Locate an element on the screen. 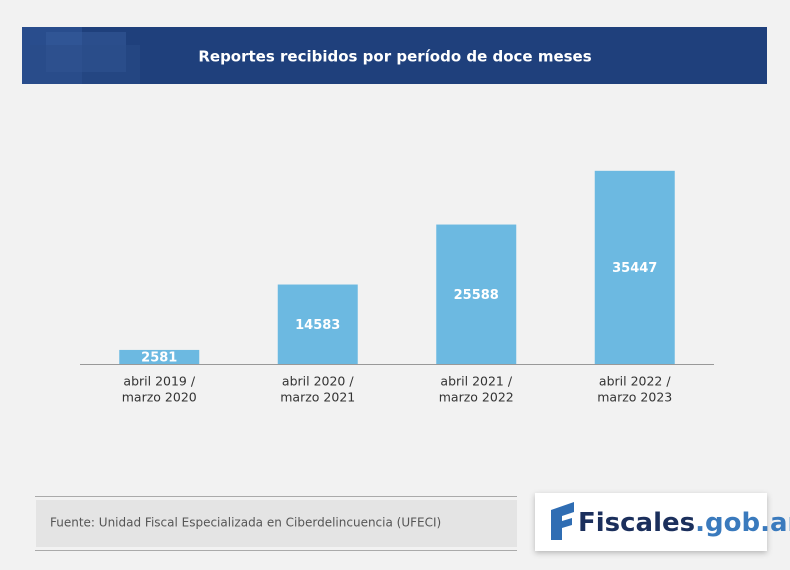 This screenshot has width=790, height=570. logo-text: Fiscales.gob.ar is located at coordinates (684, 523).